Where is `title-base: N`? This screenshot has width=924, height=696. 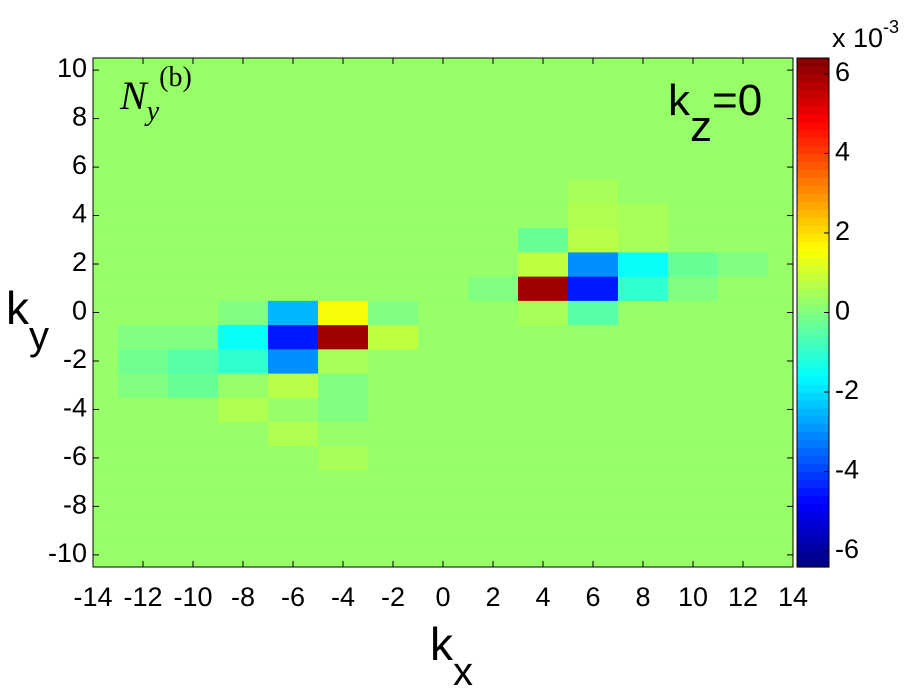 title-base: N is located at coordinates (134, 95).